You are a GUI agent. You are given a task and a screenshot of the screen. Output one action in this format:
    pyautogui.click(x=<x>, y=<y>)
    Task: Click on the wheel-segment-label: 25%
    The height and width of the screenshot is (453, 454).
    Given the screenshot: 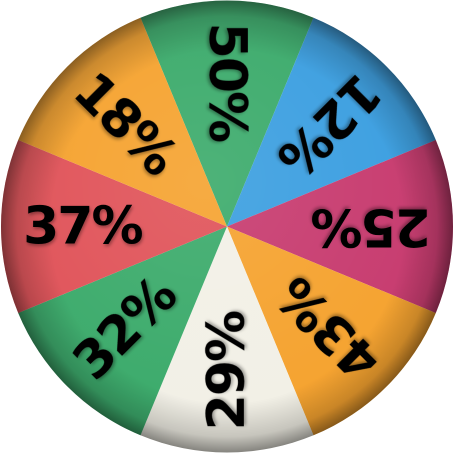 What is the action you would take?
    pyautogui.click(x=371, y=227)
    